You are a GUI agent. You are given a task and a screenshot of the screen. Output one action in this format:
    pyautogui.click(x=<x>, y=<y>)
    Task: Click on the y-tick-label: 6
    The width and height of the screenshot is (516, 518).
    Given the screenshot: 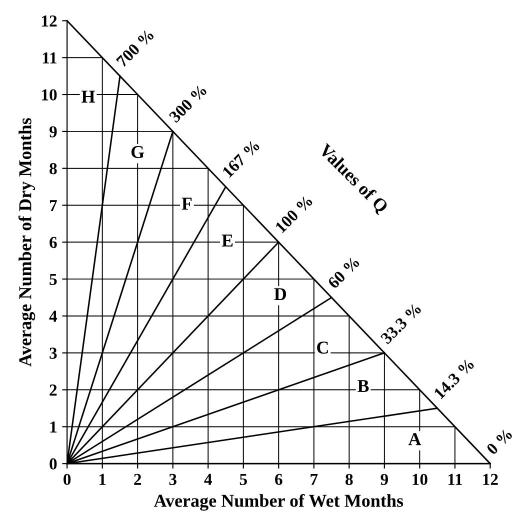 What is the action you would take?
    pyautogui.click(x=53, y=242)
    